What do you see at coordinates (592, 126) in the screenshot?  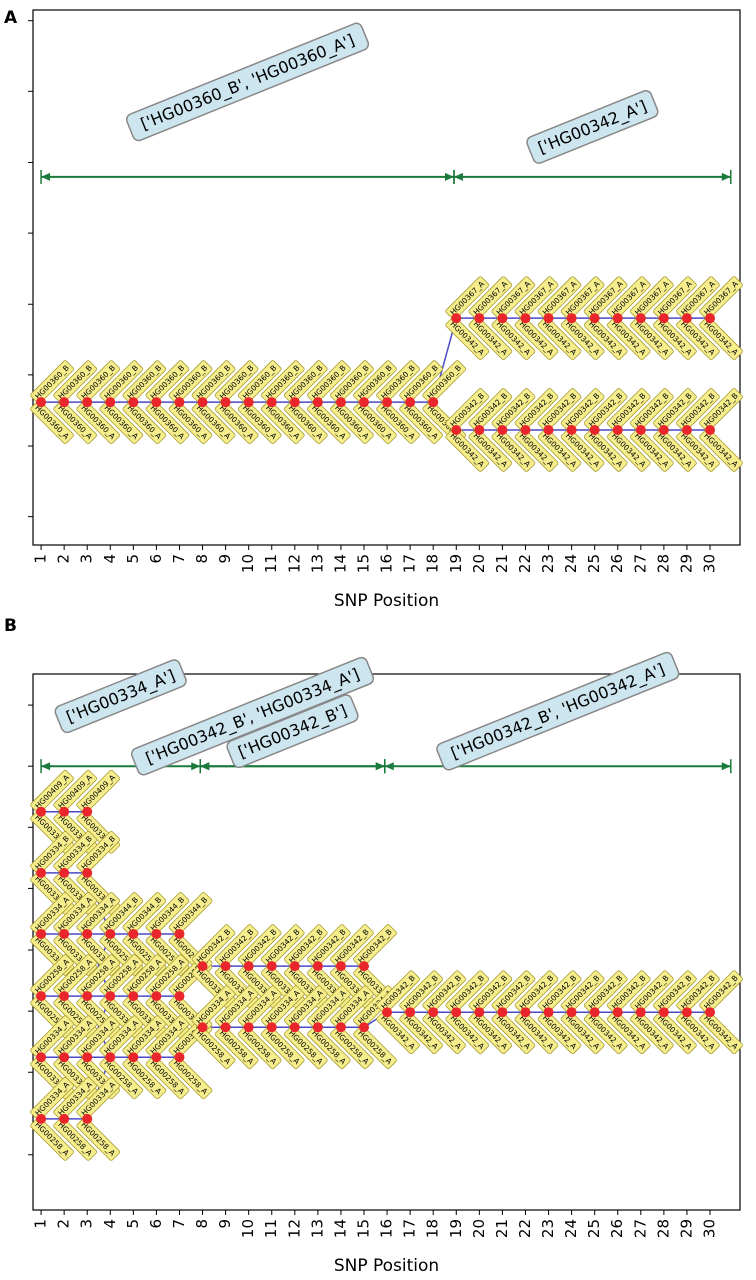 I see `segment-label: ['HG00342_A']` at bounding box center [592, 126].